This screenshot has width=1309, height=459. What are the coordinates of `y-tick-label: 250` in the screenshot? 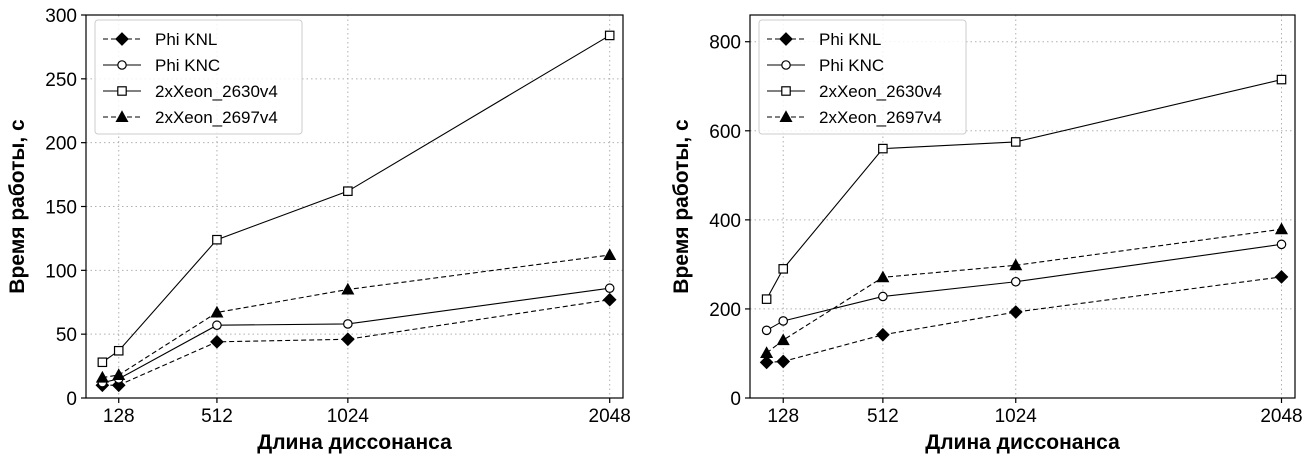 It's located at (61, 80).